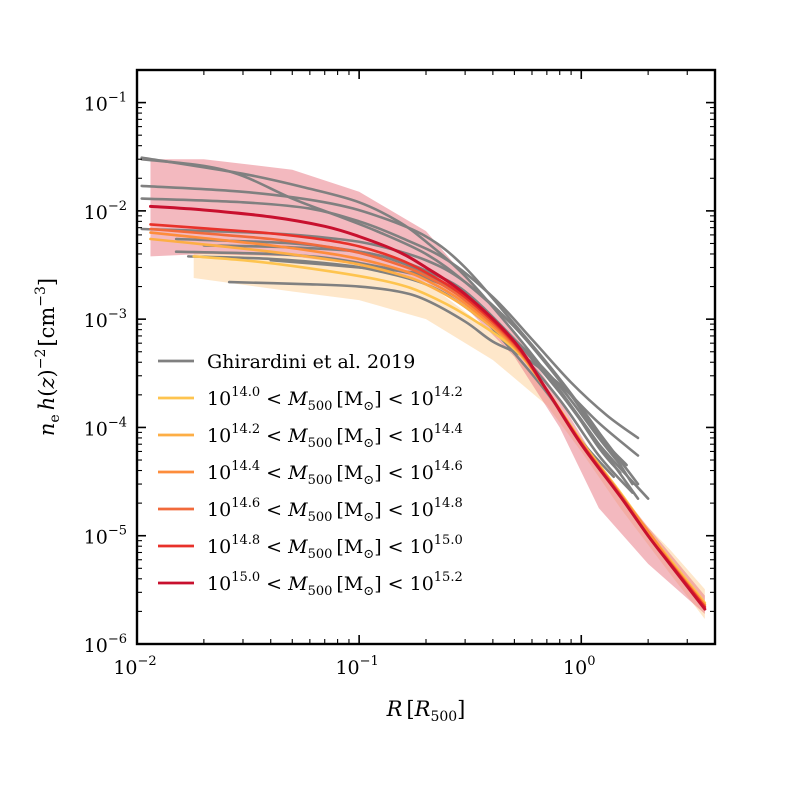 The width and height of the screenshot is (806, 806). Describe the element at coordinates (105, 427) in the screenshot. I see `y-tick-label-3: 10⁻⁴` at that location.